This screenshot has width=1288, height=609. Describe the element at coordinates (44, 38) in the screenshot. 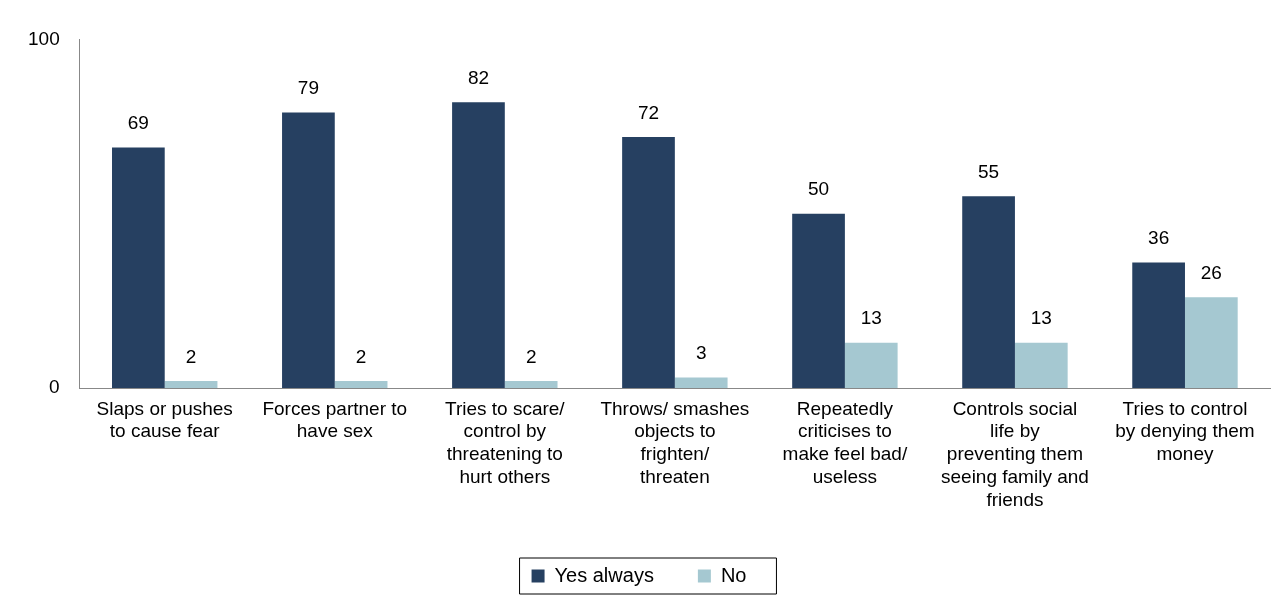

I see `y-tick-label: 100` at that location.